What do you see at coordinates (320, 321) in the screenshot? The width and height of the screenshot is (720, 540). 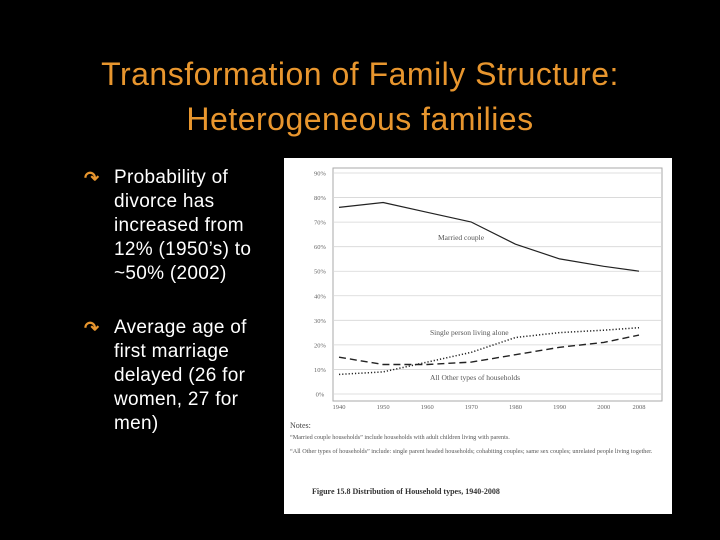 I see `y-tick-label: 30%` at bounding box center [320, 321].